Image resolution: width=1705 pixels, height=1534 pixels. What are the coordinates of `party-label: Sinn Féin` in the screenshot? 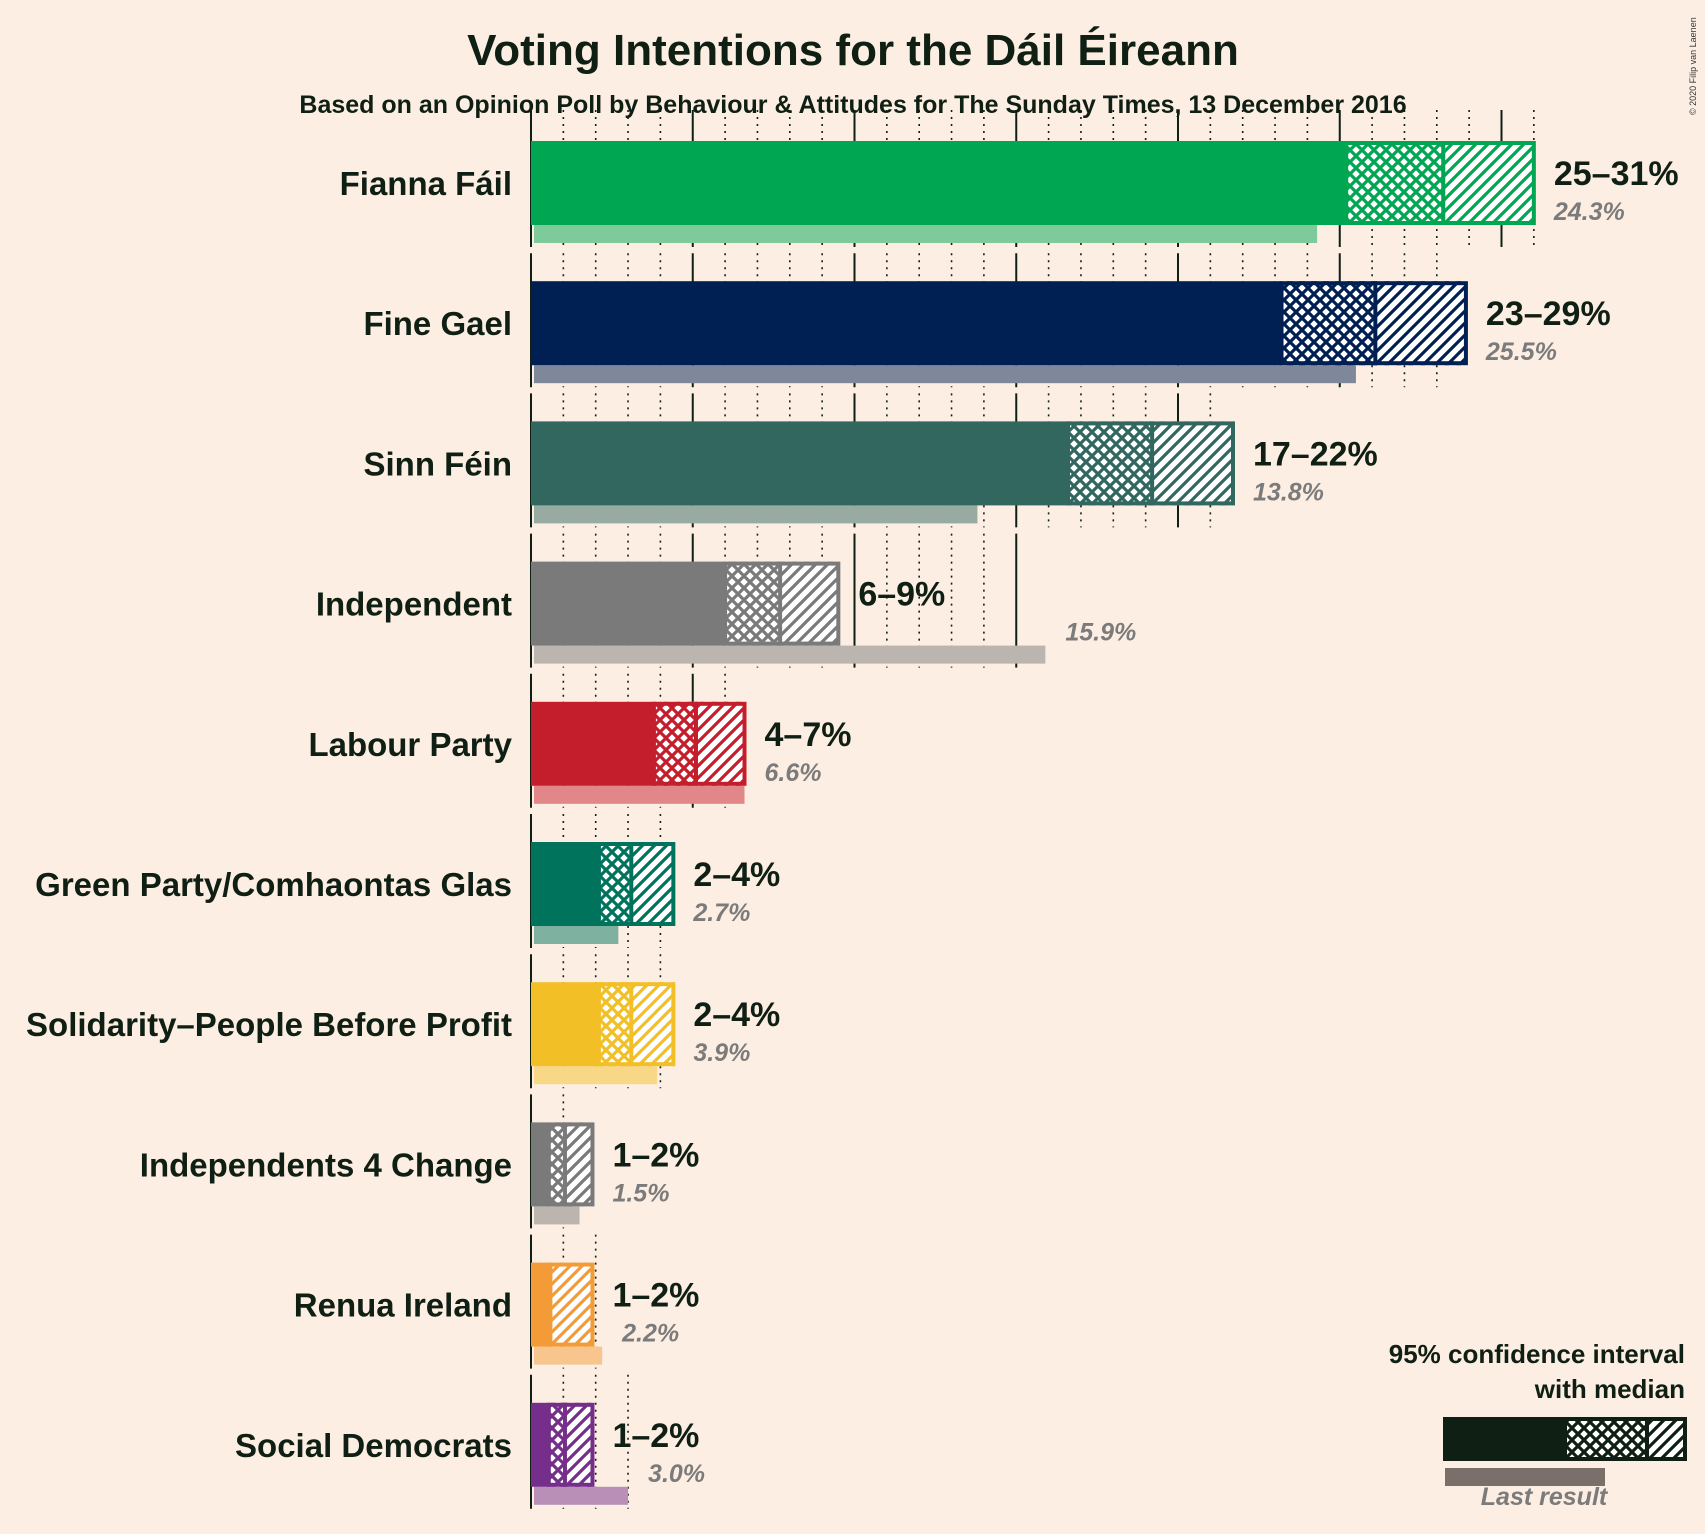 It's located at (438, 463).